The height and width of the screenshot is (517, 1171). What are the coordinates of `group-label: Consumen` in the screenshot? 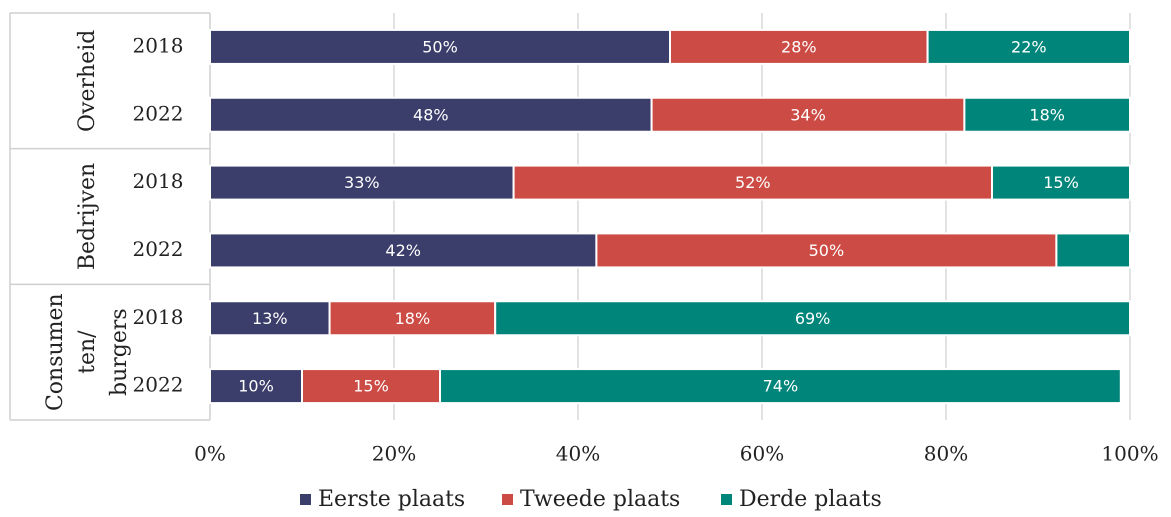 It's located at (55, 352).